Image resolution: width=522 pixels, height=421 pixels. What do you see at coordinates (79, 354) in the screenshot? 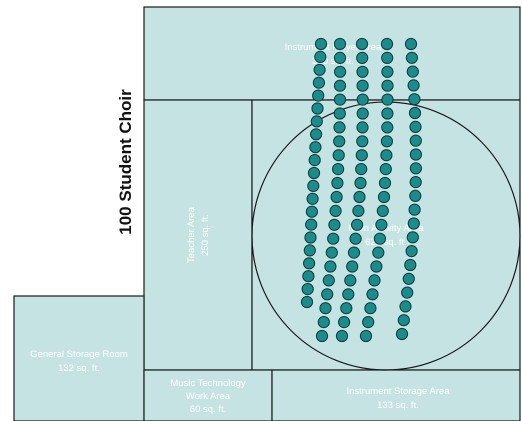
I see `general-storage-name: General Storage Room` at bounding box center [79, 354].